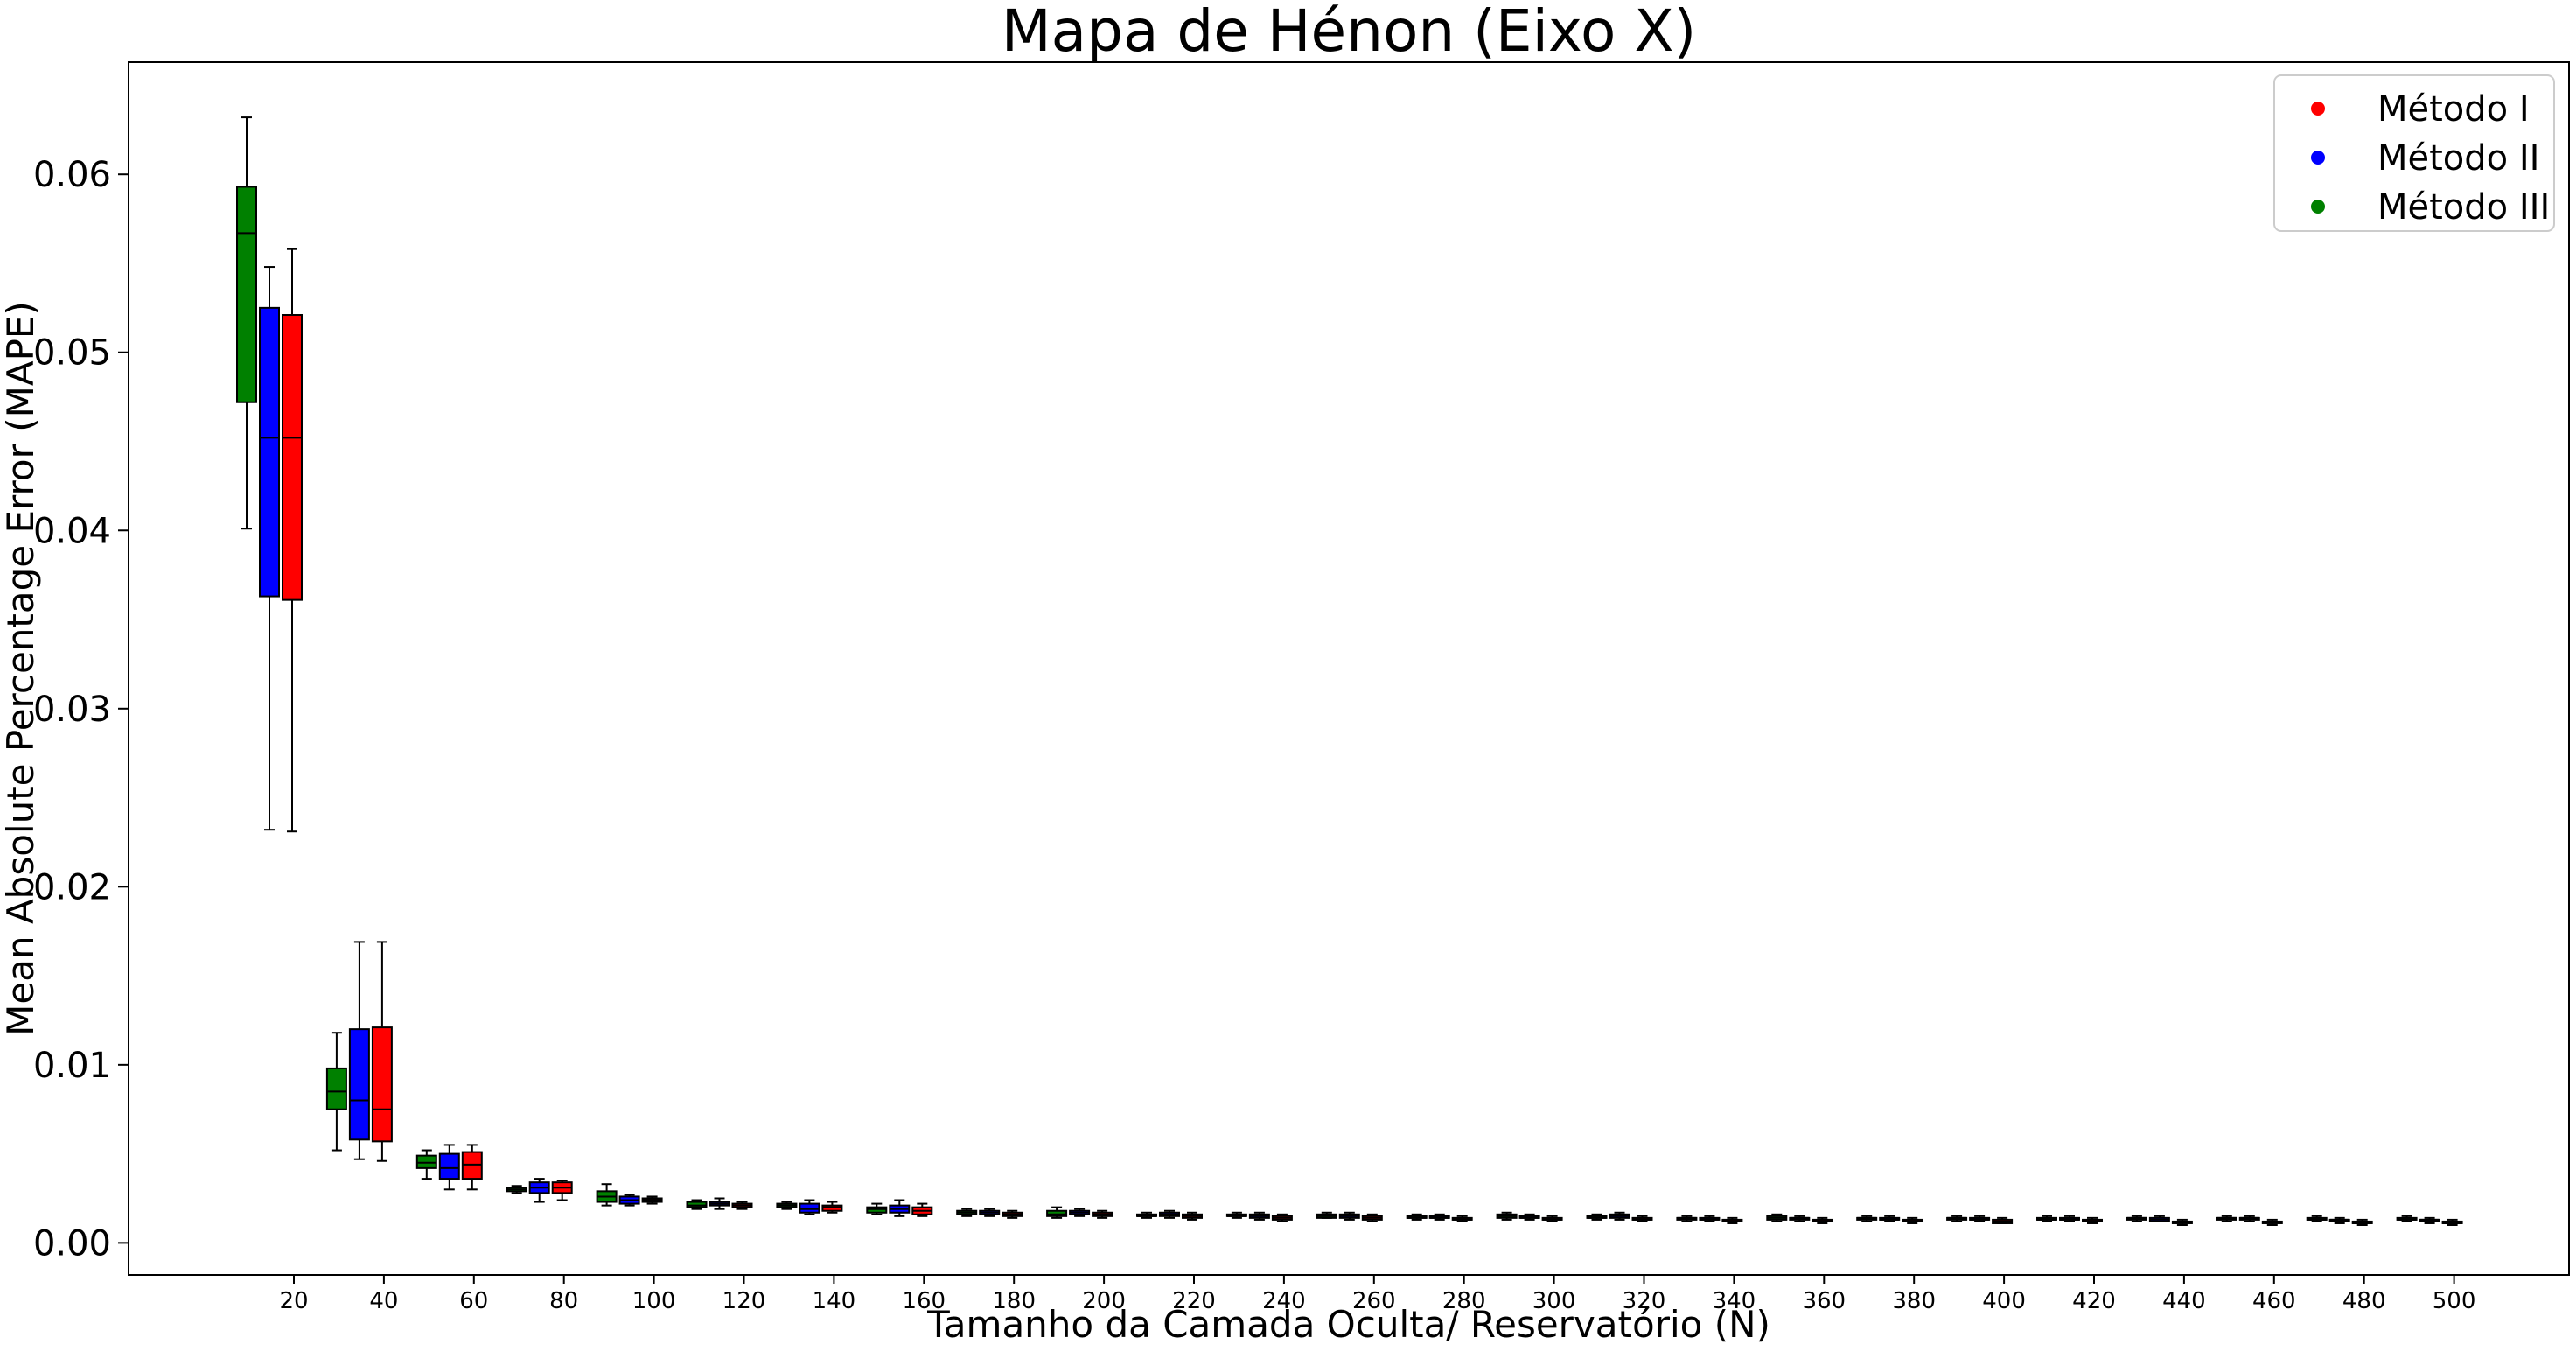 This screenshot has width=2576, height=1351. I want to click on y-tick-label: 0.00, so click(72, 1243).